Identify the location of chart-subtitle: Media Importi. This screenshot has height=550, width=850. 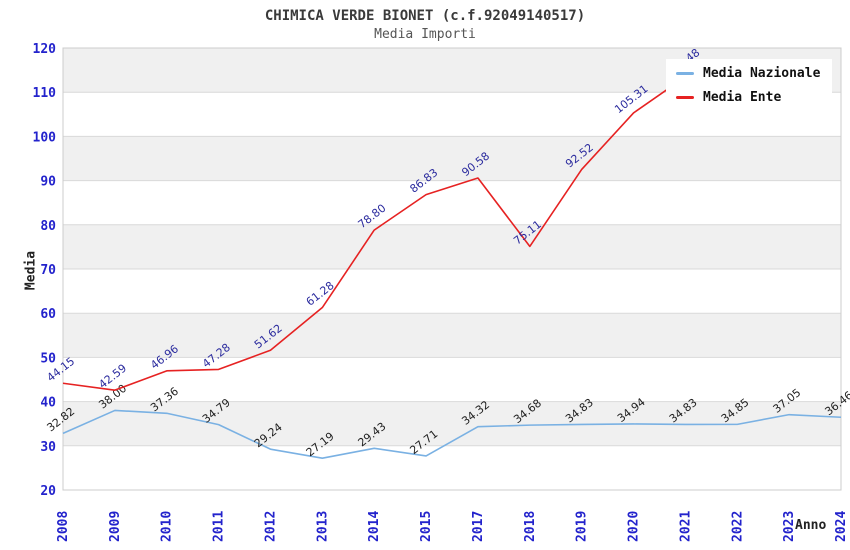
(425, 34).